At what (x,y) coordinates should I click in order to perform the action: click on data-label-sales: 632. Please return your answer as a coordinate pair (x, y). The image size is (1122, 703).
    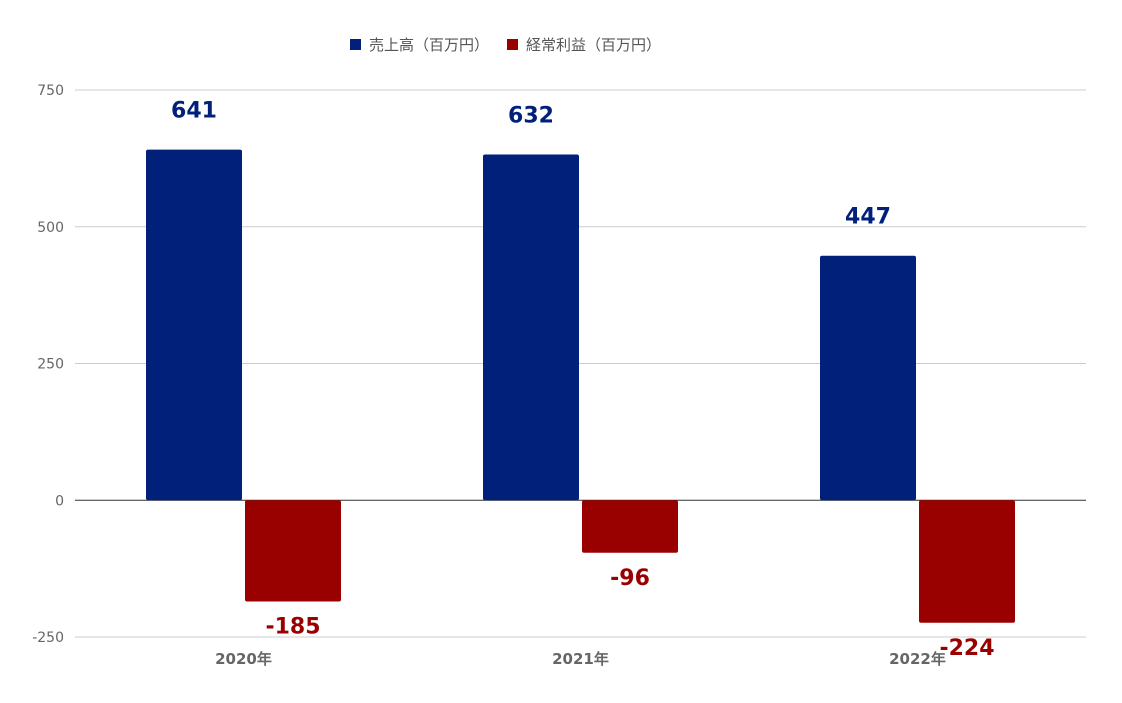
    Looking at the image, I should click on (531, 116).